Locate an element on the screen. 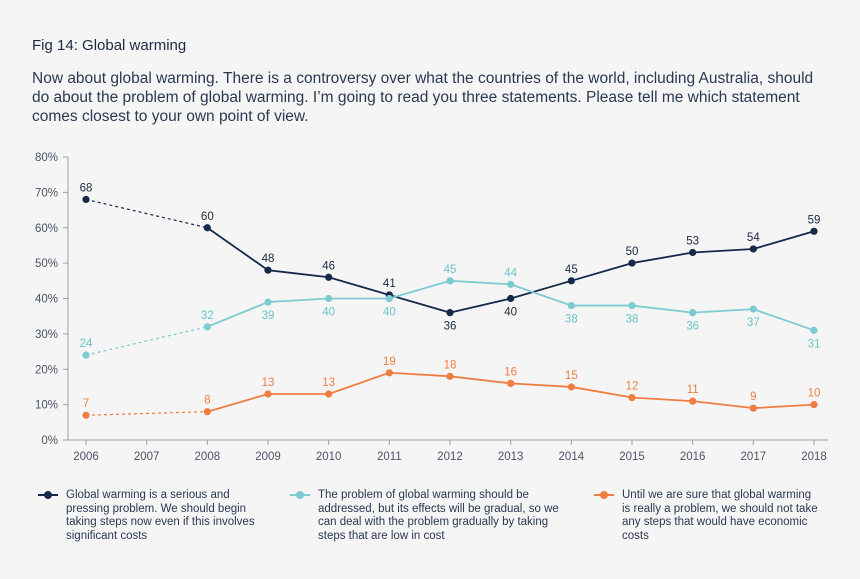 The width and height of the screenshot is (860, 579). series-0-data-label: 54 is located at coordinates (753, 238).